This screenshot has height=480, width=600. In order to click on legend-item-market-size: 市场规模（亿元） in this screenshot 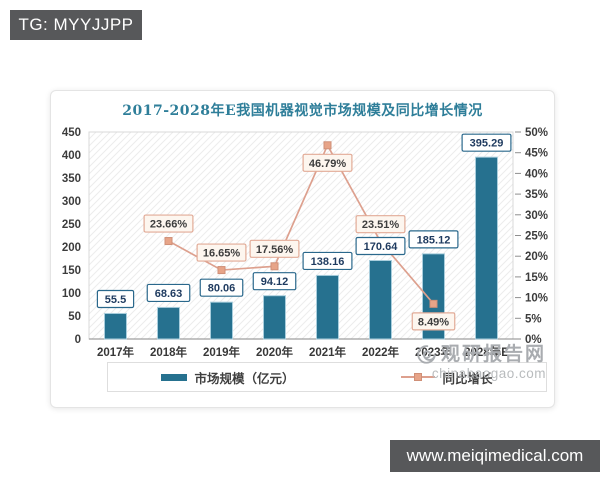, I will do `click(228, 377)`.